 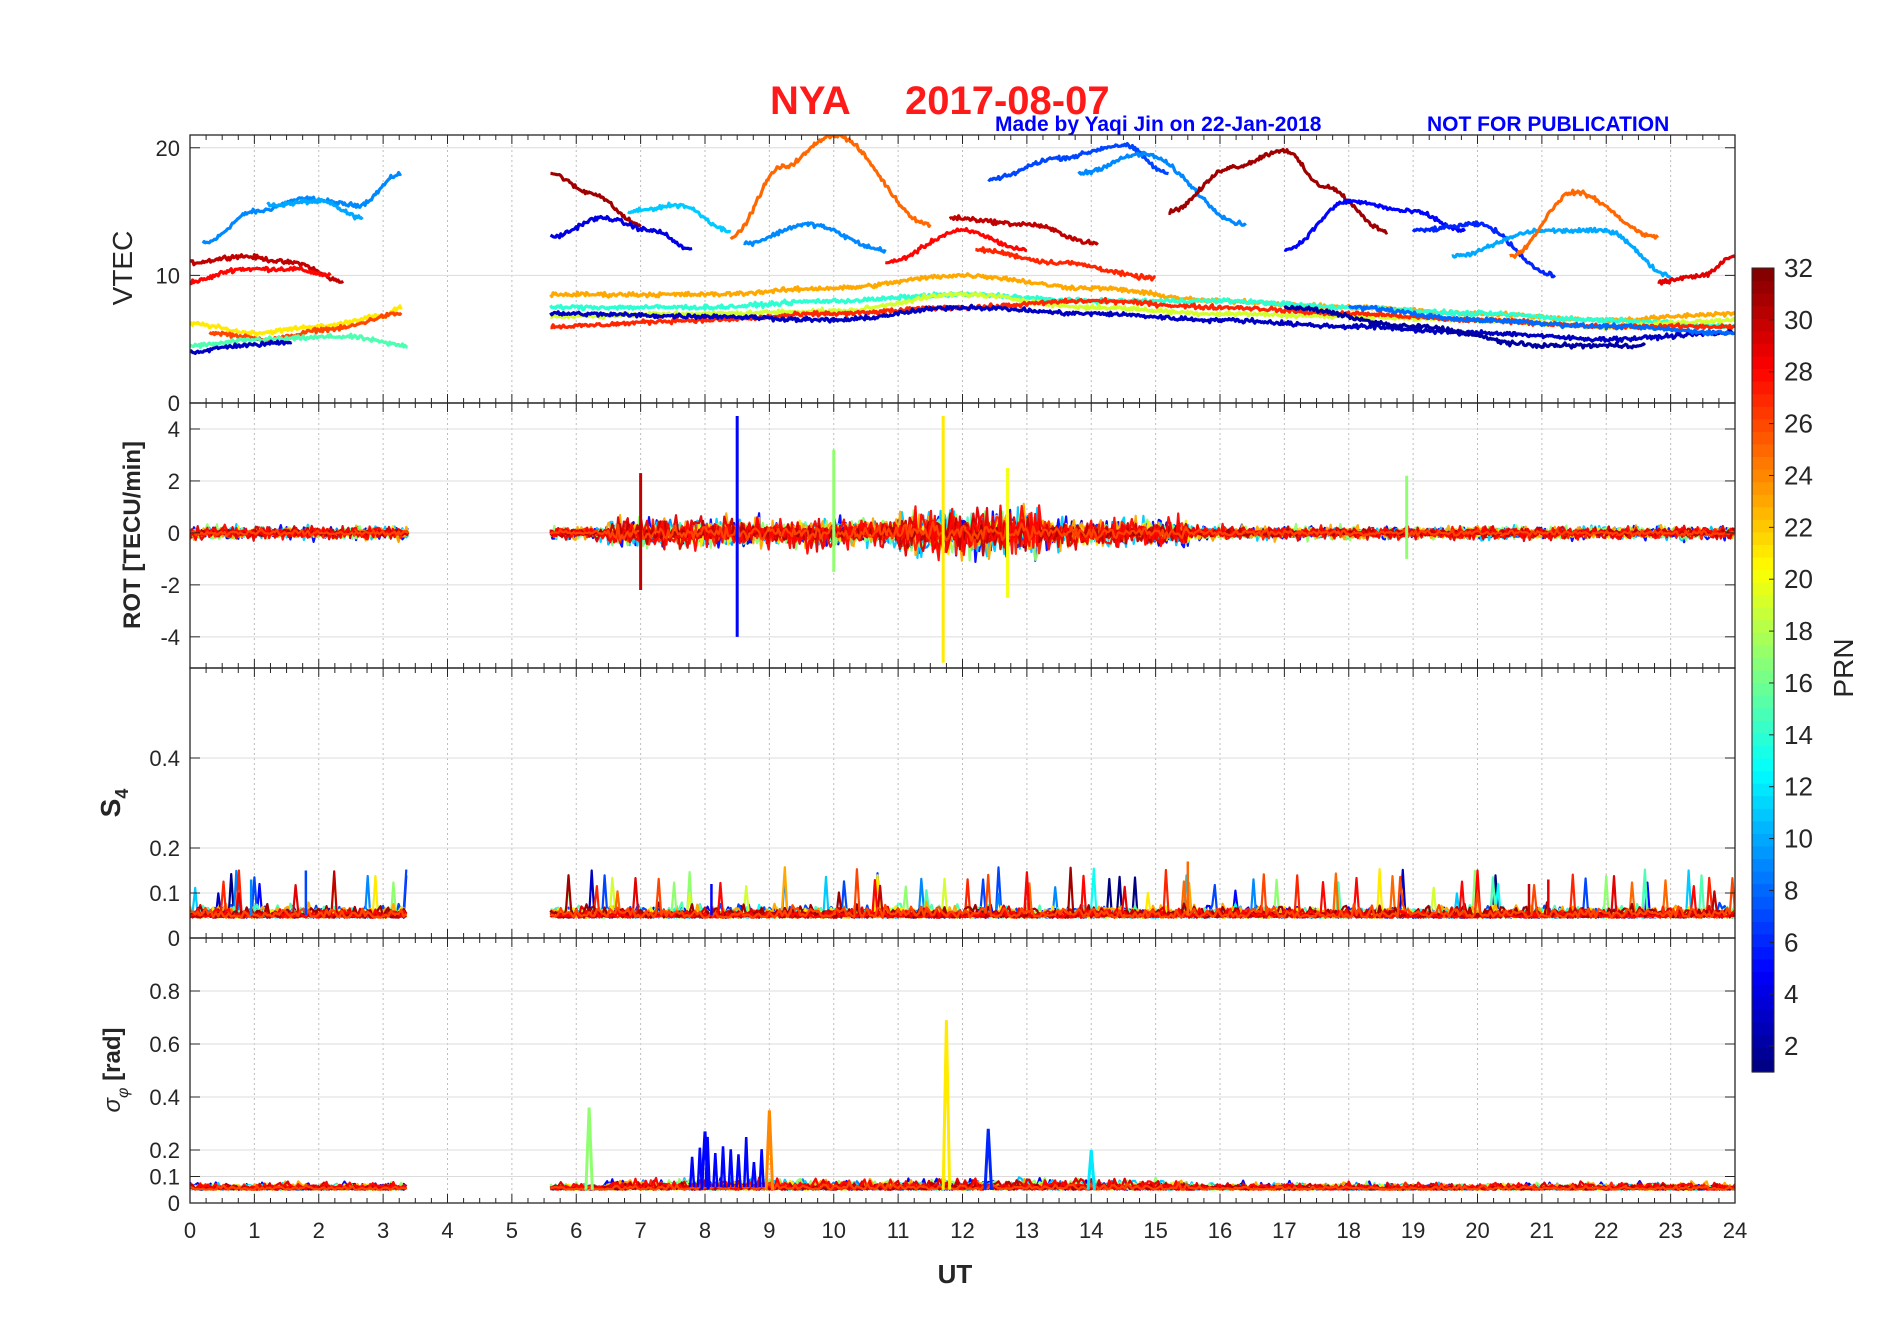 What do you see at coordinates (174, 429) in the screenshot?
I see `y-tick-label: 4` at bounding box center [174, 429].